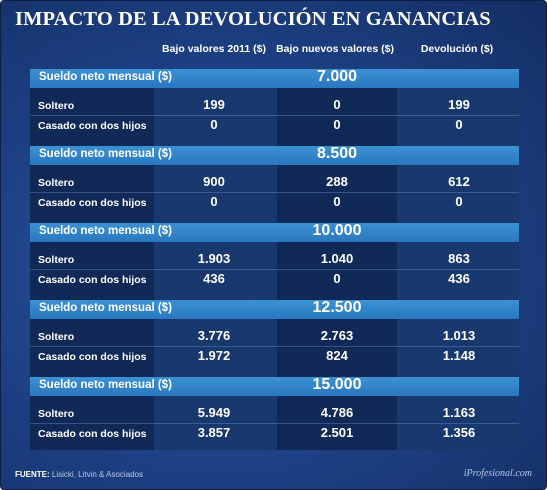 This screenshot has height=490, width=547. Describe the element at coordinates (274, 386) in the screenshot. I see `section-header: Sueldo neto mensual ($) 15.000` at that location.